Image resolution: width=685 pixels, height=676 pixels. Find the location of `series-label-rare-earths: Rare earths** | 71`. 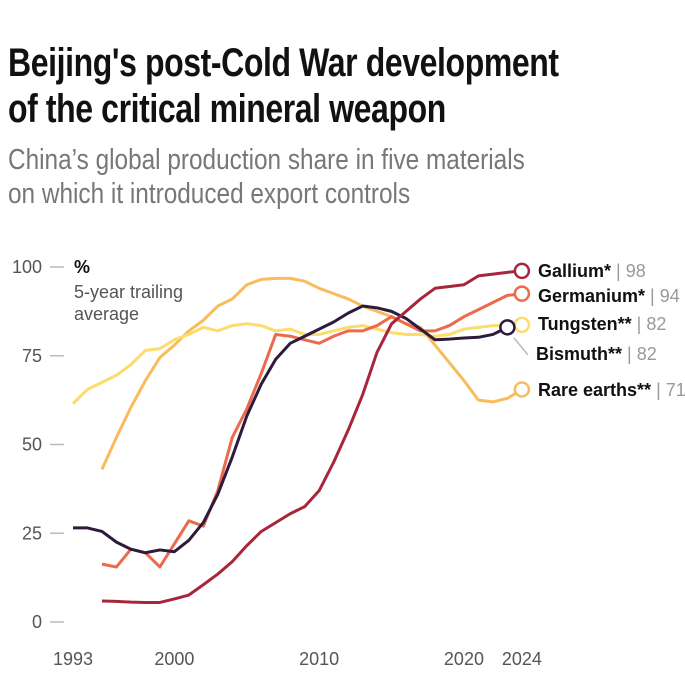

series-label-rare-earths: Rare earths** | 71 is located at coordinates (611, 390).